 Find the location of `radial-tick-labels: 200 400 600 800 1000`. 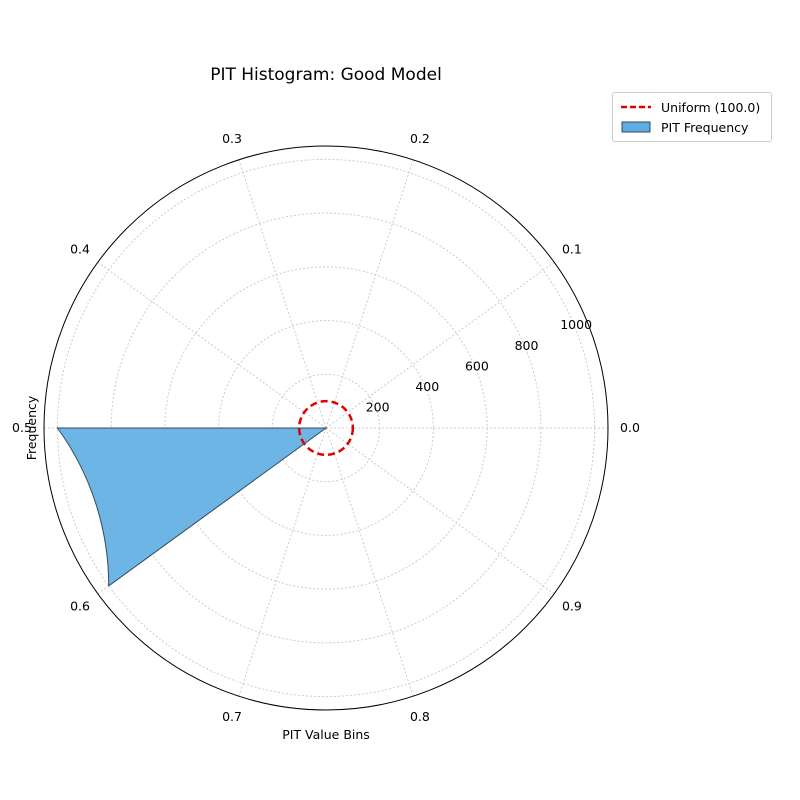

radial-tick-labels: 200 400 600 800 1000 is located at coordinates (479, 365).